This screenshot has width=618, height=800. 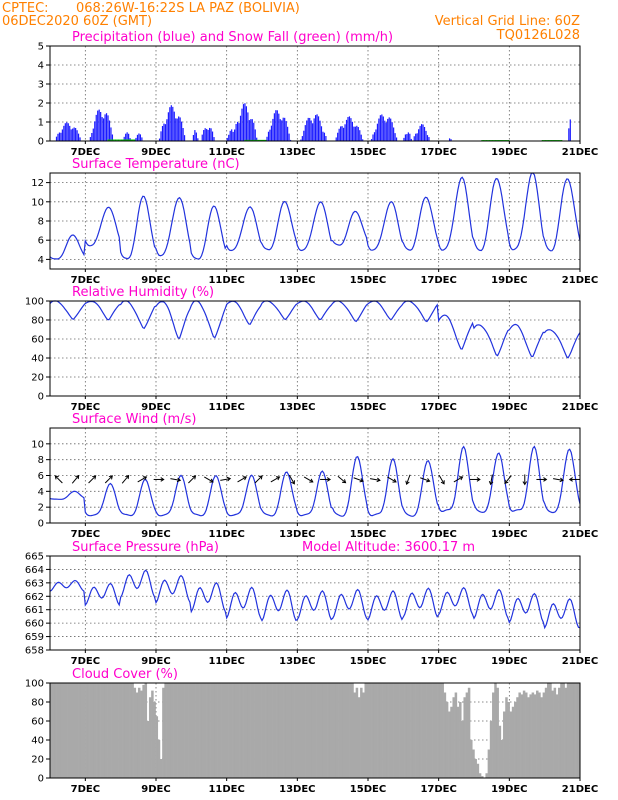 What do you see at coordinates (156, 164) in the screenshot?
I see `temperature-title: Surface Temperature (nC)` at bounding box center [156, 164].